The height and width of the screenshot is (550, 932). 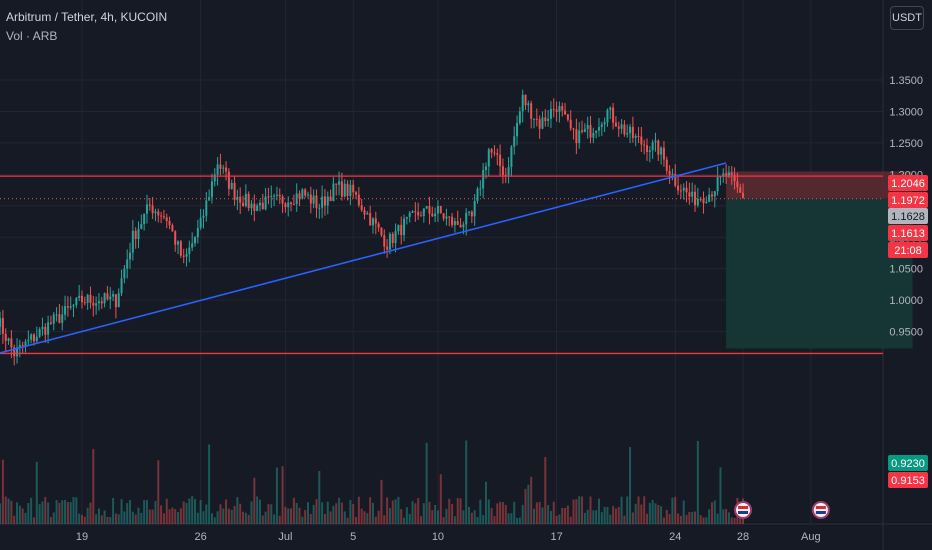 I want to click on symbol-title: Arbitrum / Tether, 4h, KUCOIN, so click(x=87, y=17).